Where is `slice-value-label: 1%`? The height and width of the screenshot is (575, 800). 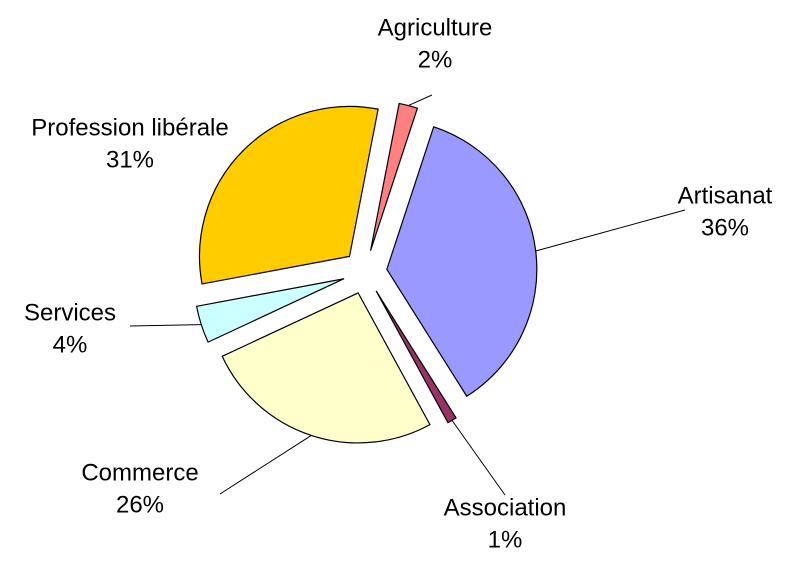 slice-value-label: 1% is located at coordinates (505, 539).